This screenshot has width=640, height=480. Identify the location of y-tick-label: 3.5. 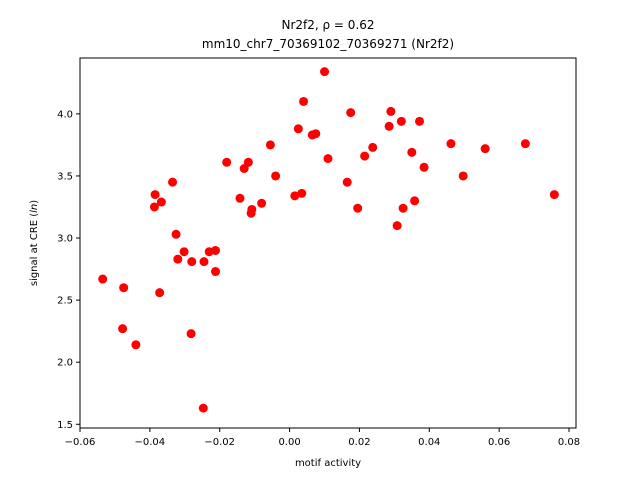
(65, 176).